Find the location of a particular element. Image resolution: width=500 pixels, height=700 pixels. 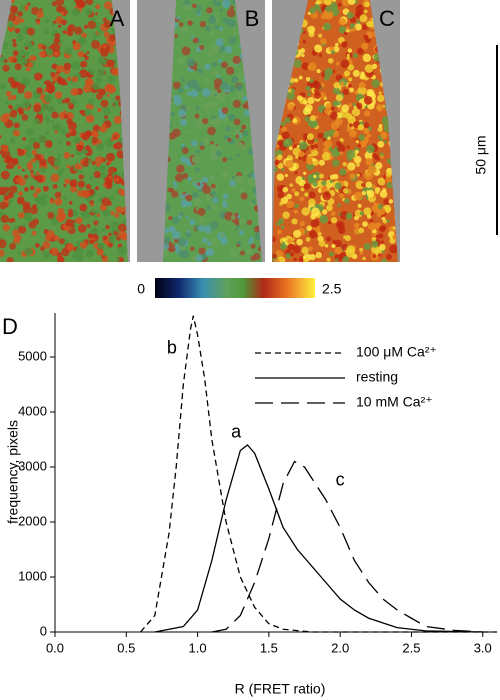

y-tick-label: 5000 is located at coordinates (32, 355).